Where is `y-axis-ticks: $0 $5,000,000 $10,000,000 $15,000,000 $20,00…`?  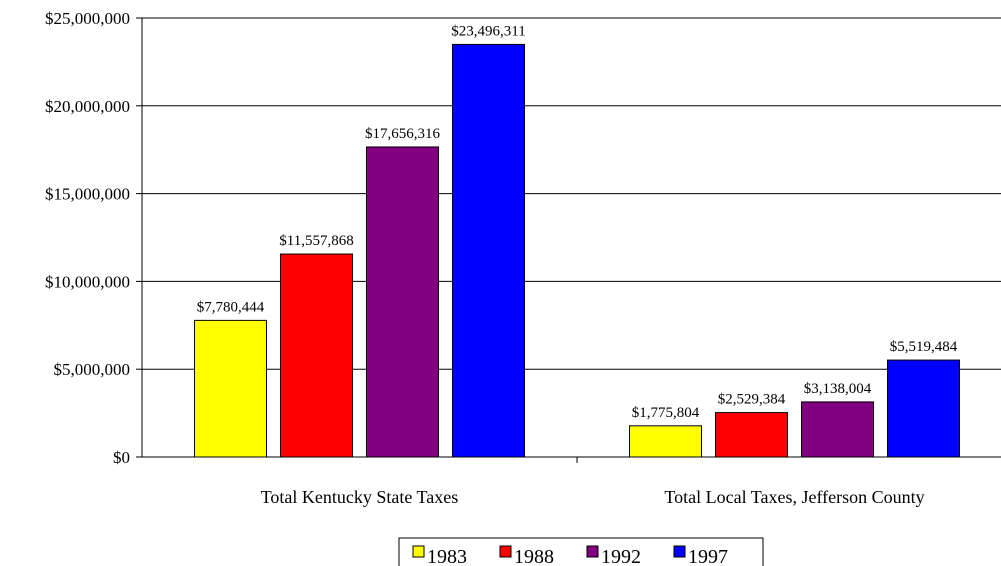
y-axis-ticks: $0 $5,000,000 $10,000,000 $15,000,000 $20,00… is located at coordinates (93, 238).